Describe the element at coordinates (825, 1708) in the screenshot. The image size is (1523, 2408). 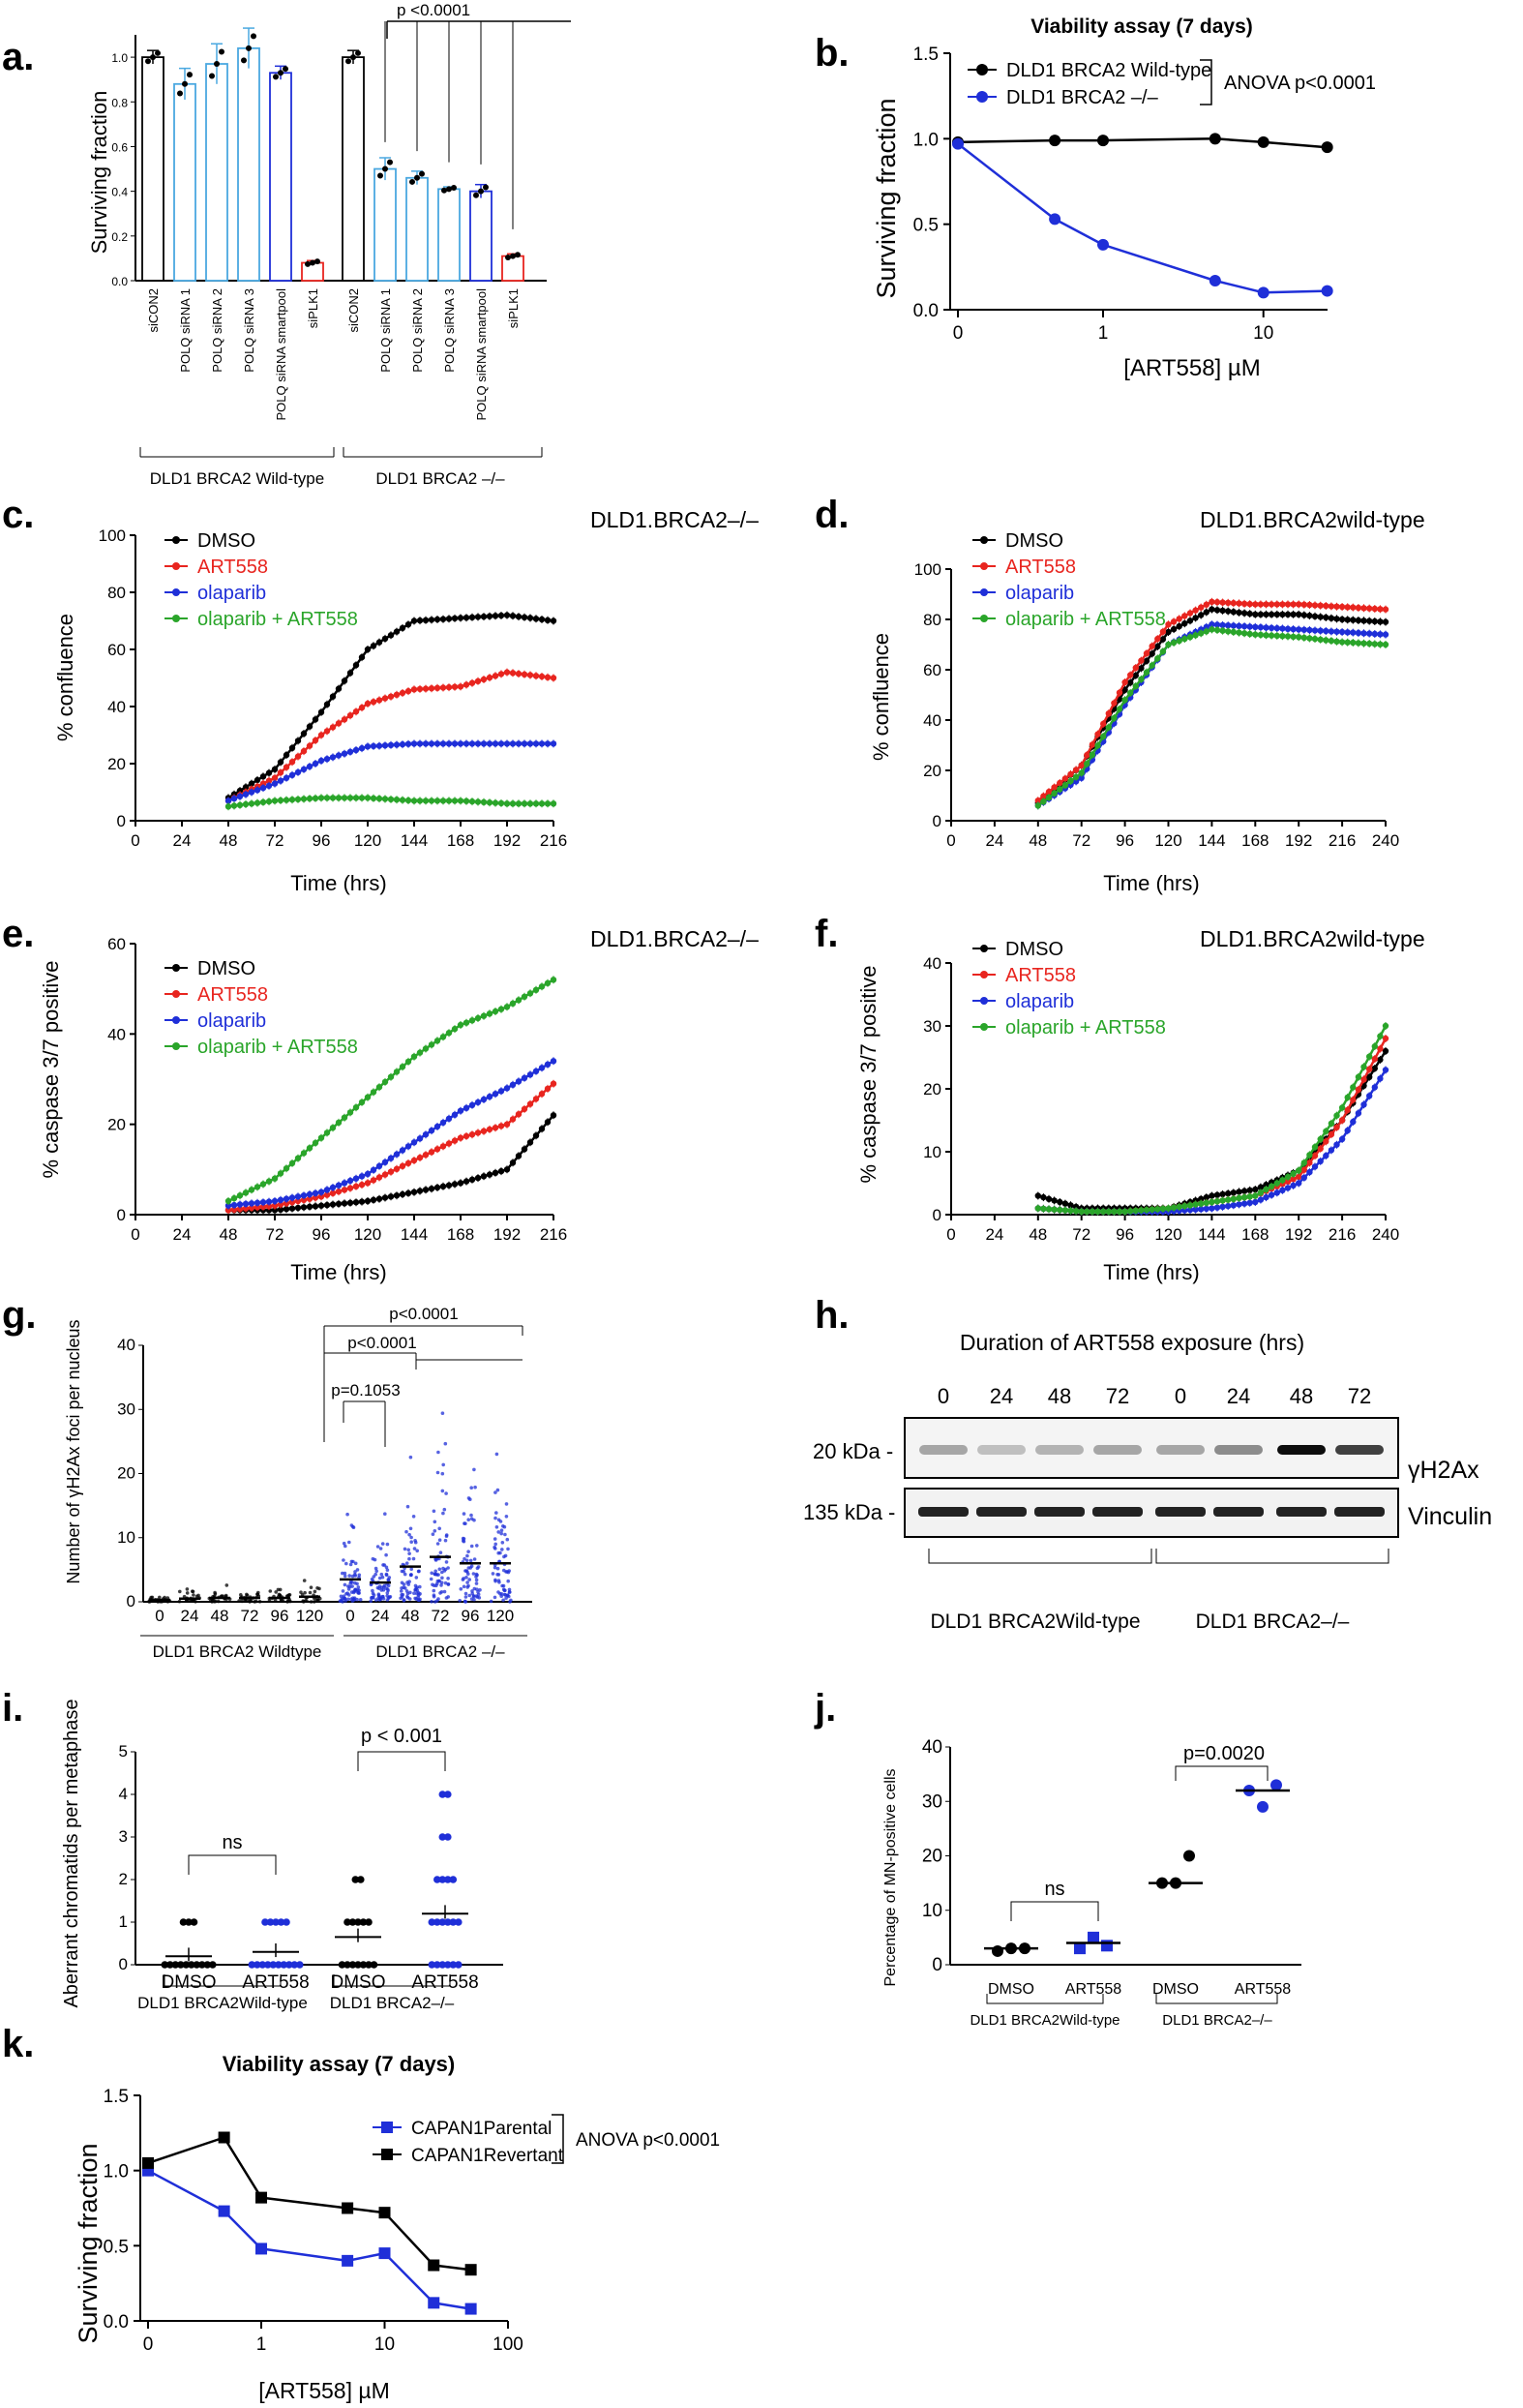
I see `panel-label-j: j.` at that location.